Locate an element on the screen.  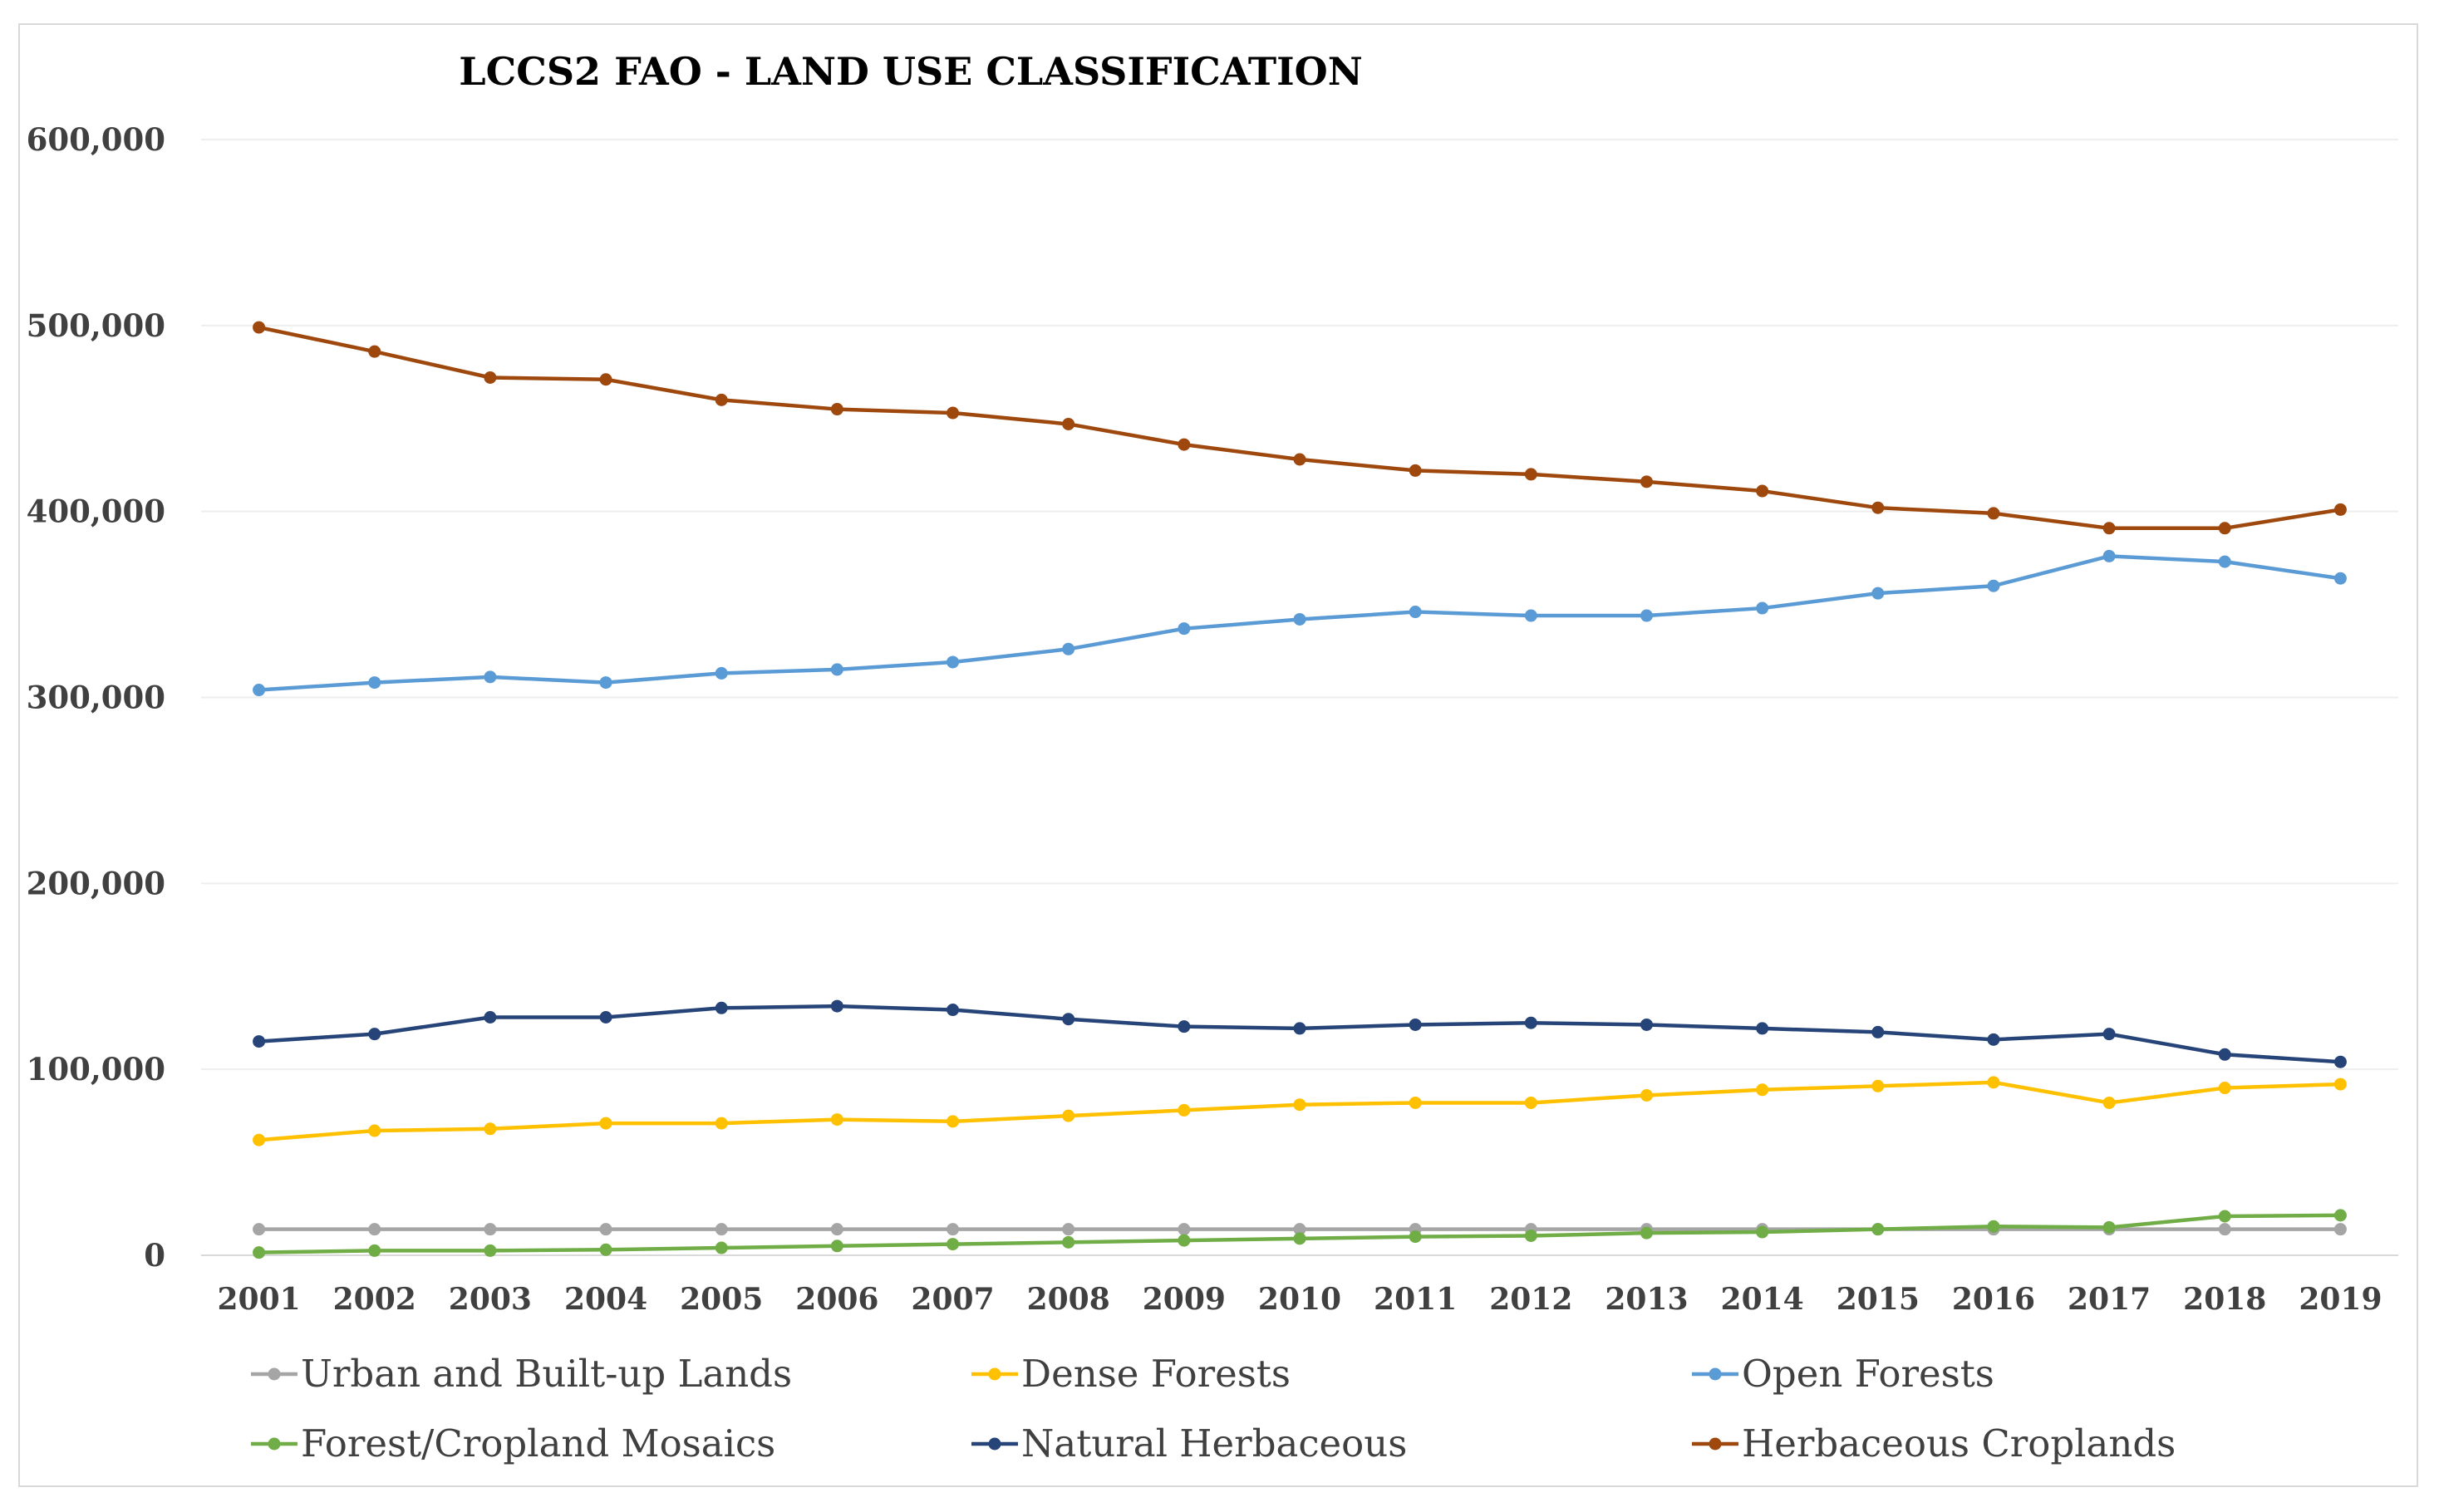
series-natural-herbaceous is located at coordinates (1300, 1033).